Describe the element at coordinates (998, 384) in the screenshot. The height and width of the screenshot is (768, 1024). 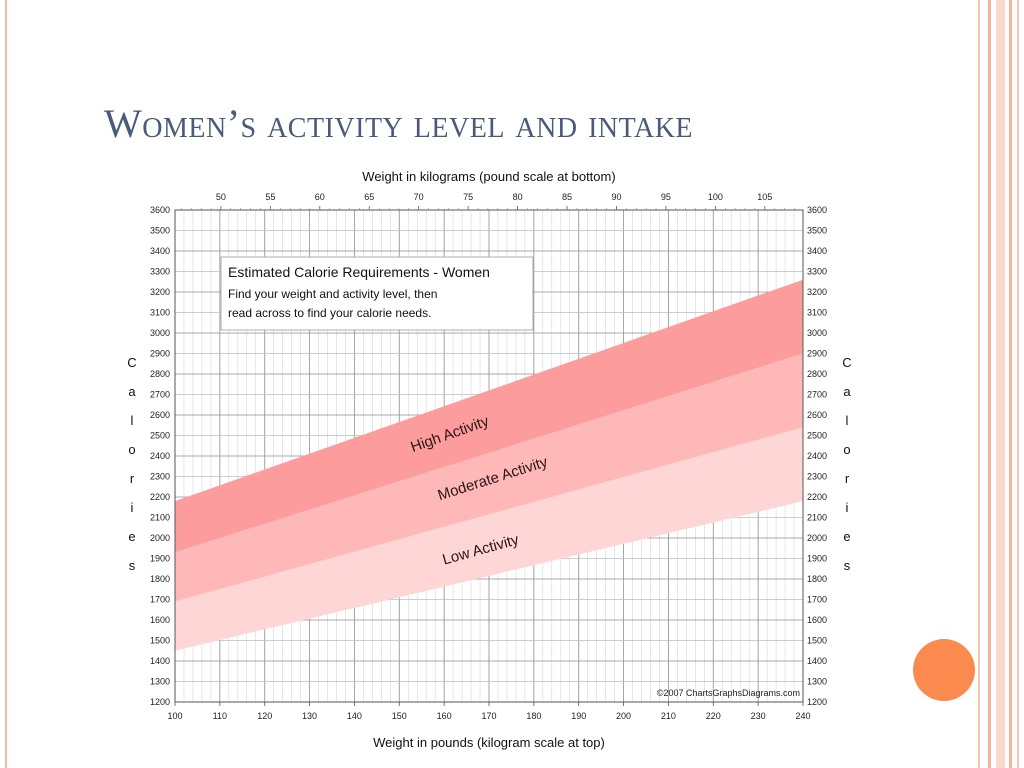
I see `right-decor-stripes` at that location.